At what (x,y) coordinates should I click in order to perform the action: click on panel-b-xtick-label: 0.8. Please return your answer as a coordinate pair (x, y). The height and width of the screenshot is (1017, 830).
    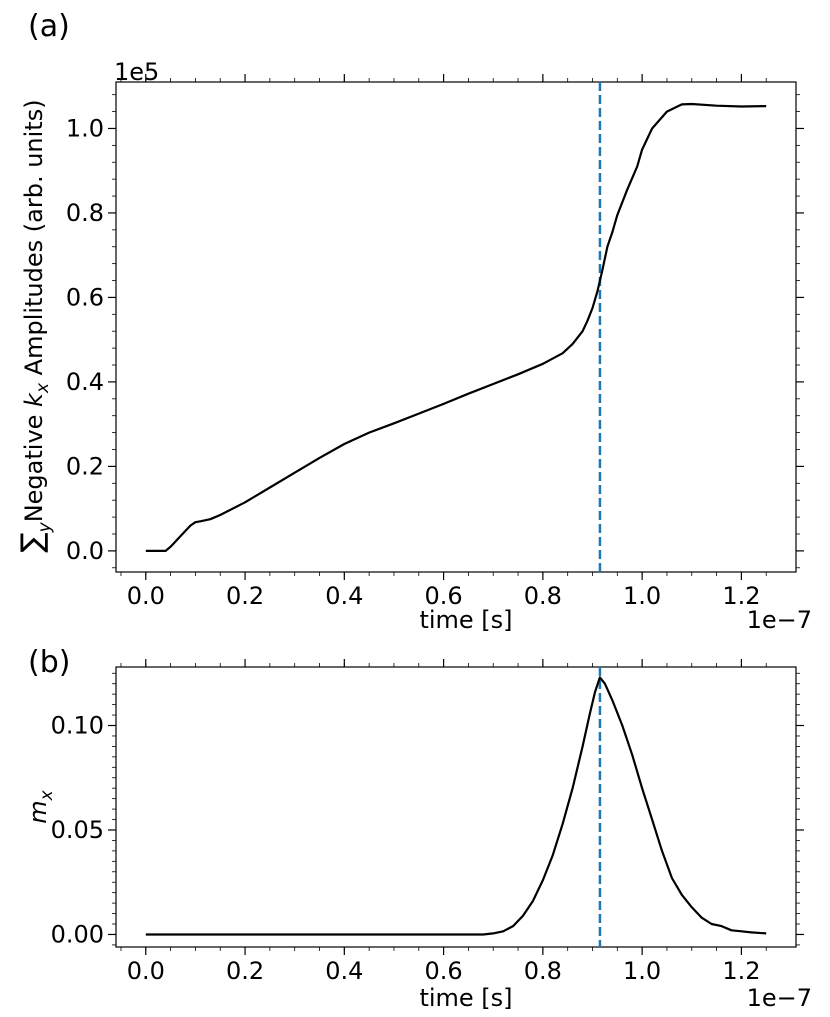
    Looking at the image, I should click on (543, 971).